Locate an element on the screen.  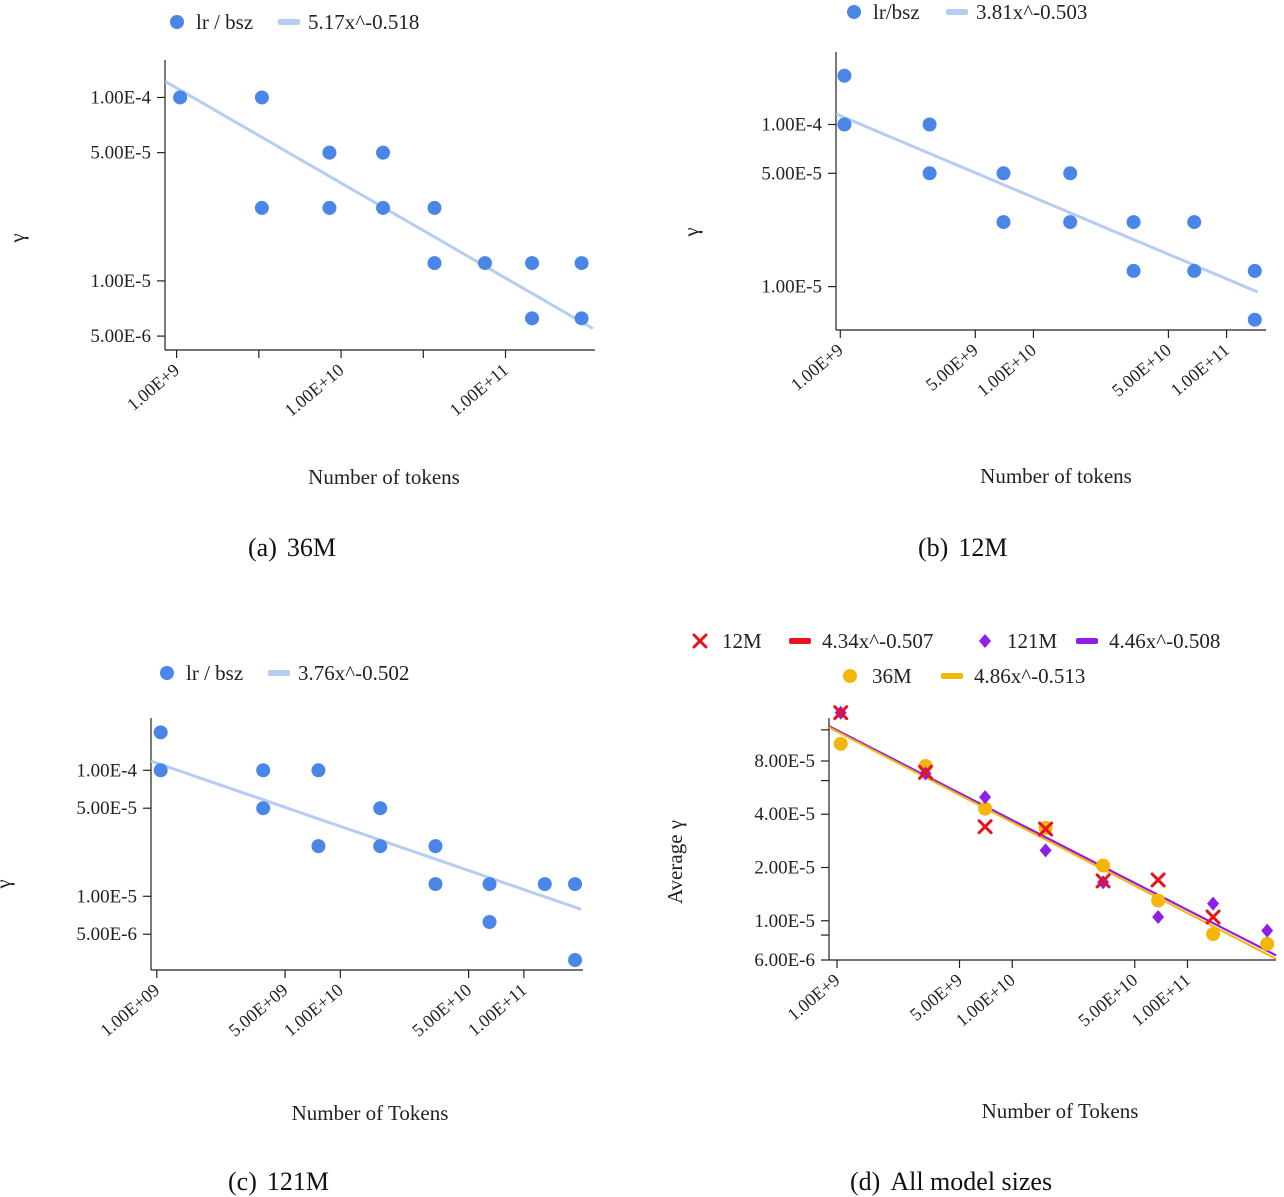
x-tick-label: 5.00E+10 is located at coordinates (441, 1010).